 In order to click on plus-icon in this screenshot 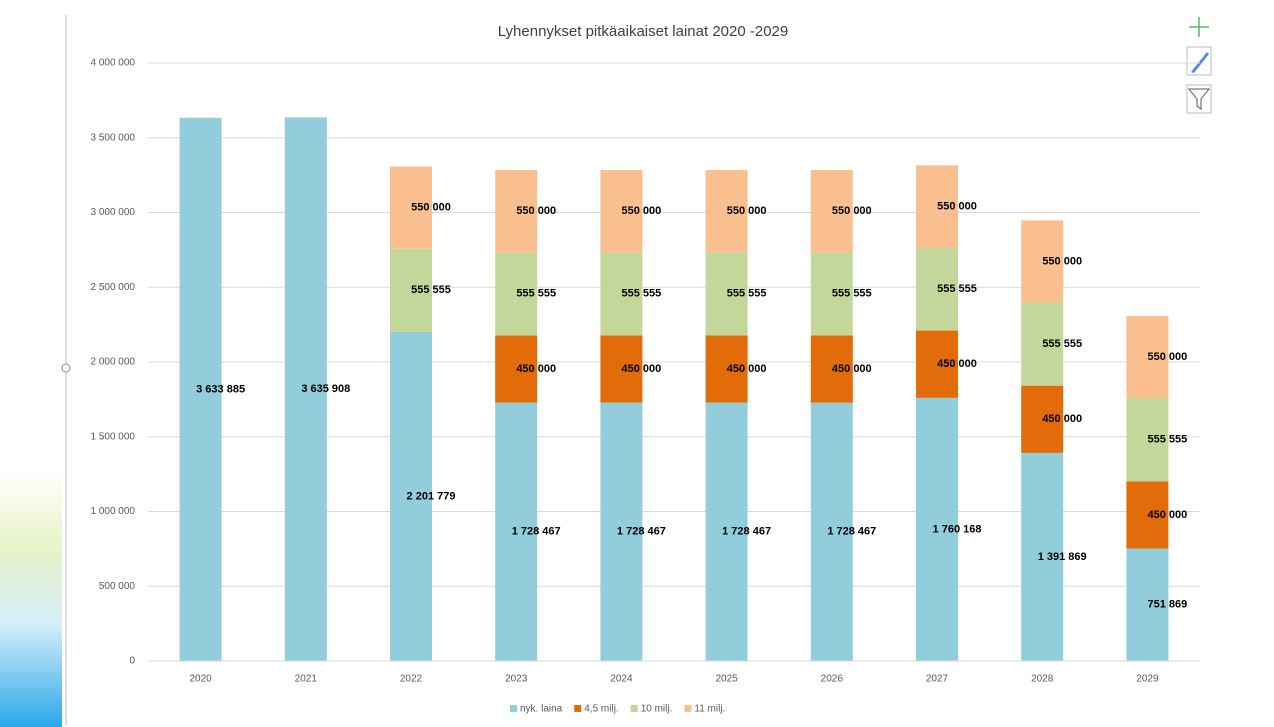, I will do `click(1199, 27)`.